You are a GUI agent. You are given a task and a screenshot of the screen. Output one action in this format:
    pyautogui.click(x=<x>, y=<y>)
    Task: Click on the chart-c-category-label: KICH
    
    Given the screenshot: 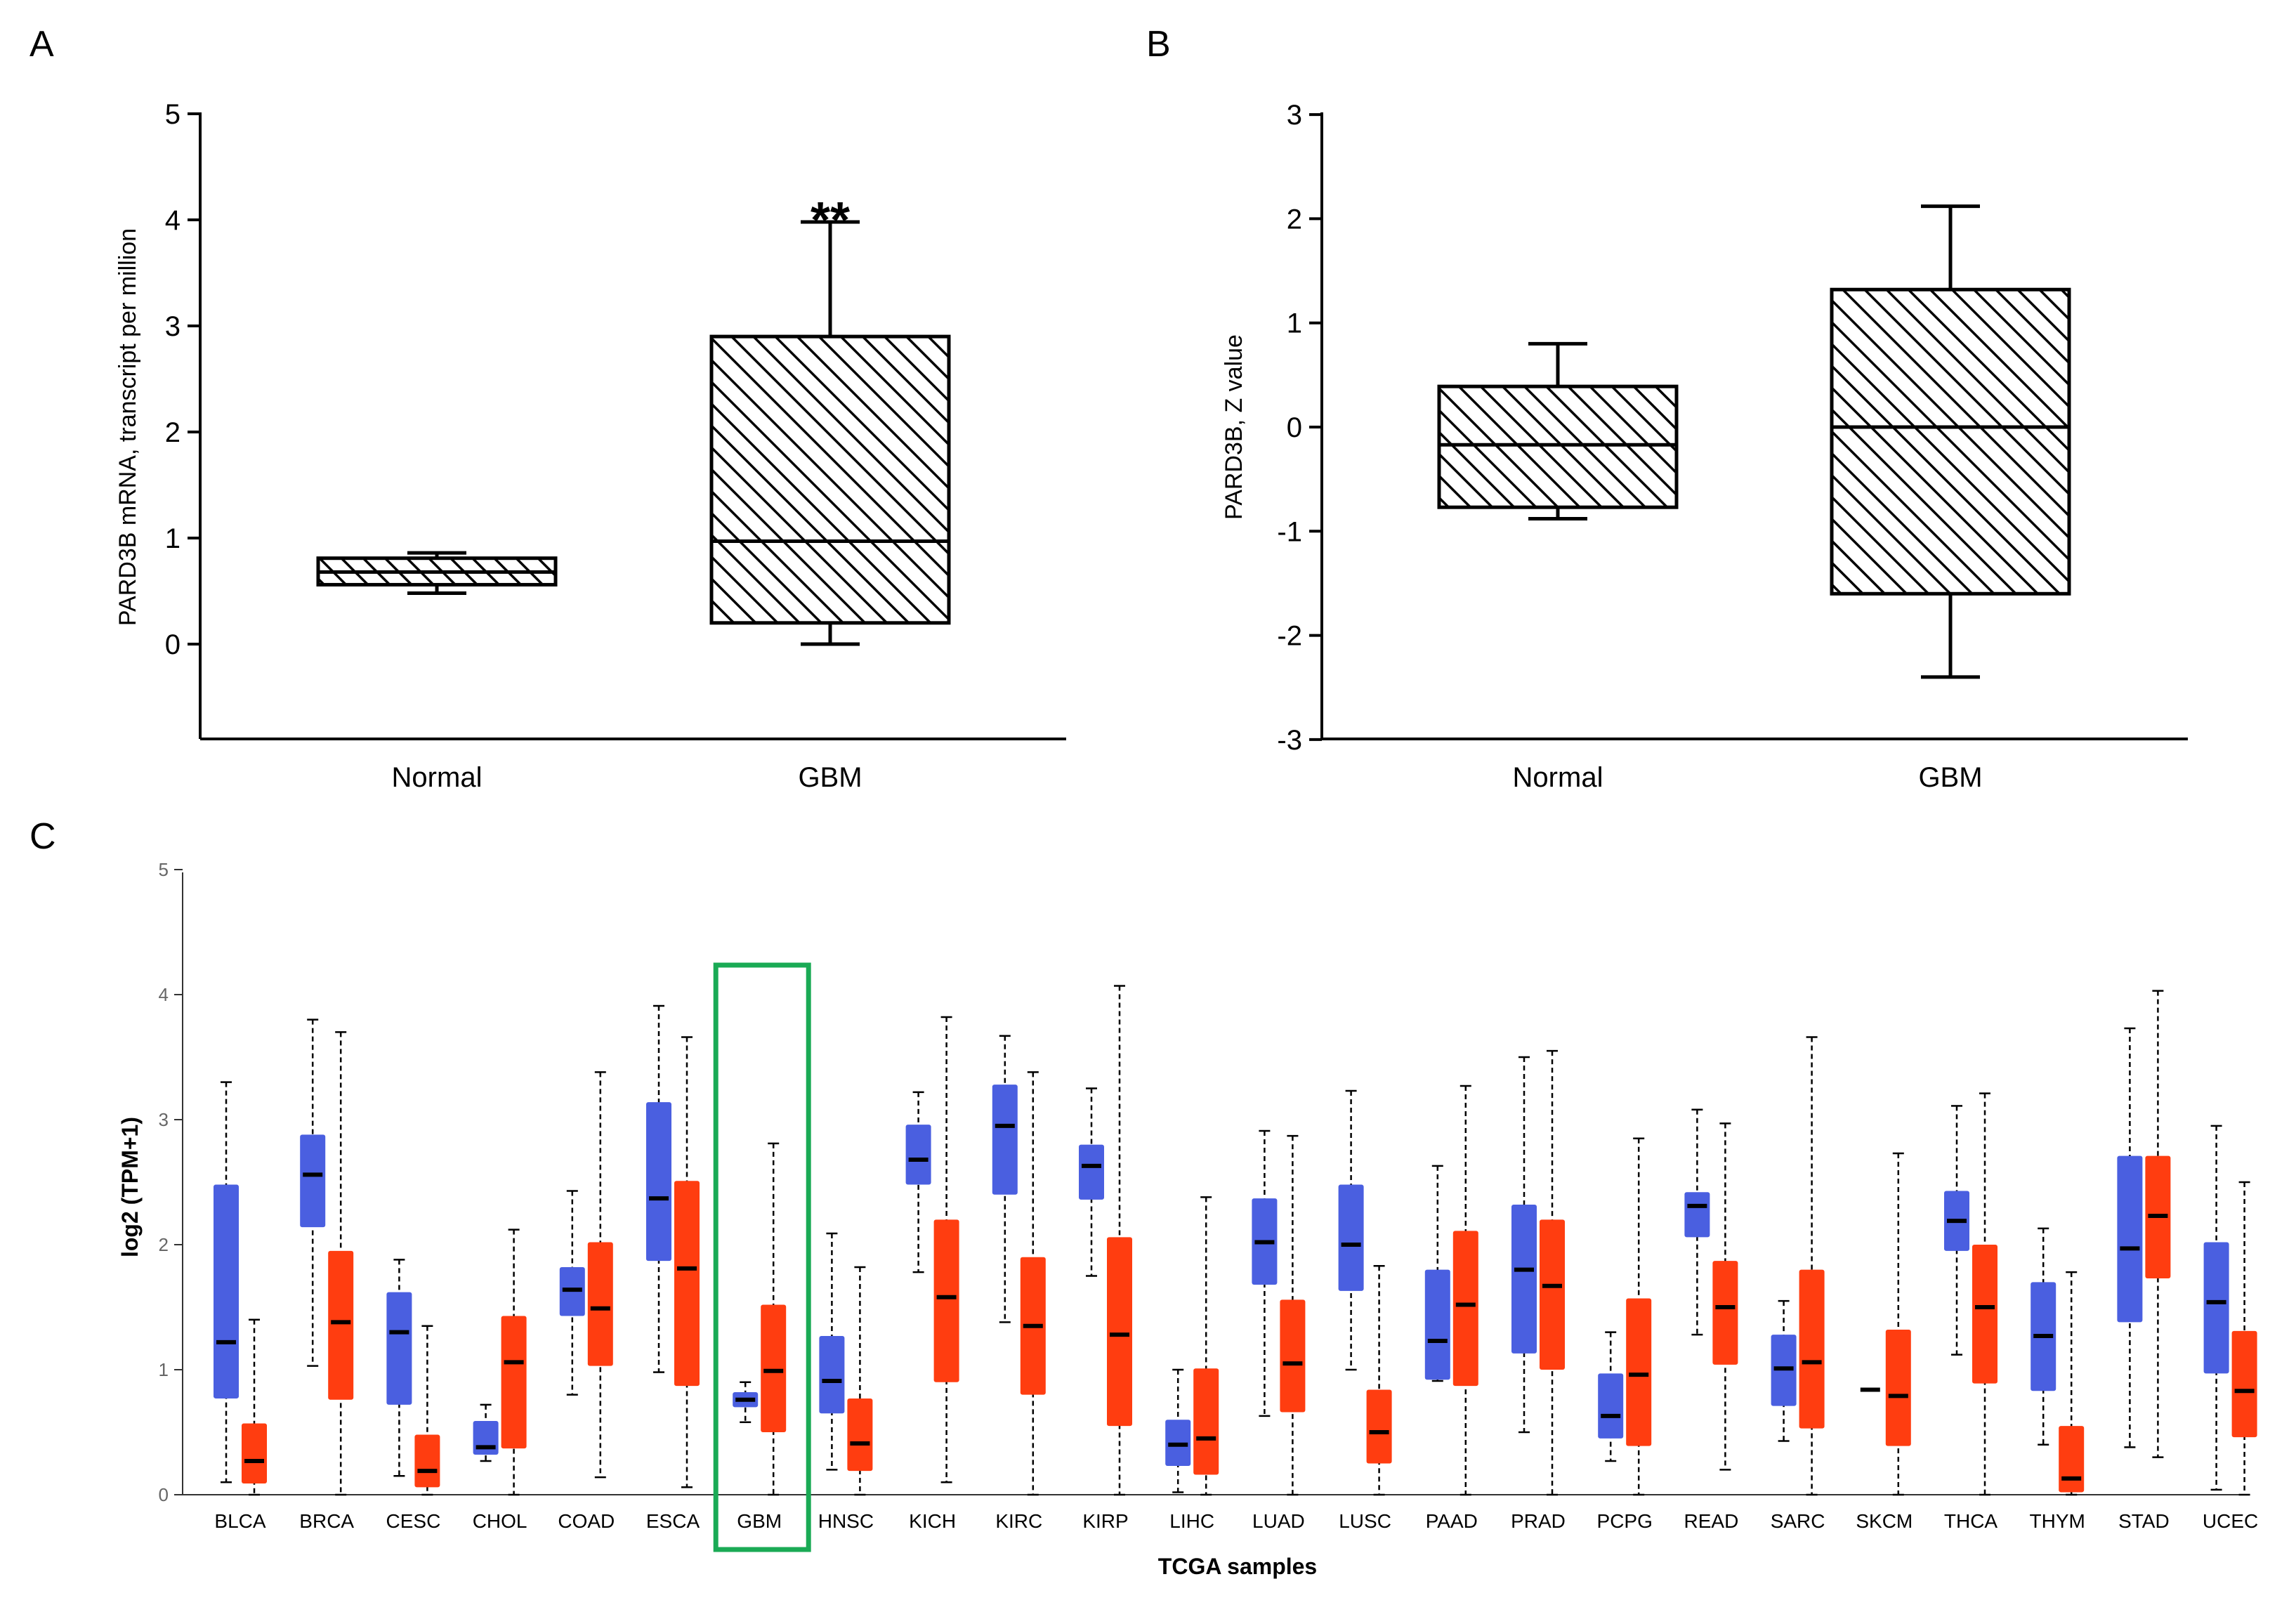 What is the action you would take?
    pyautogui.click(x=932, y=1521)
    